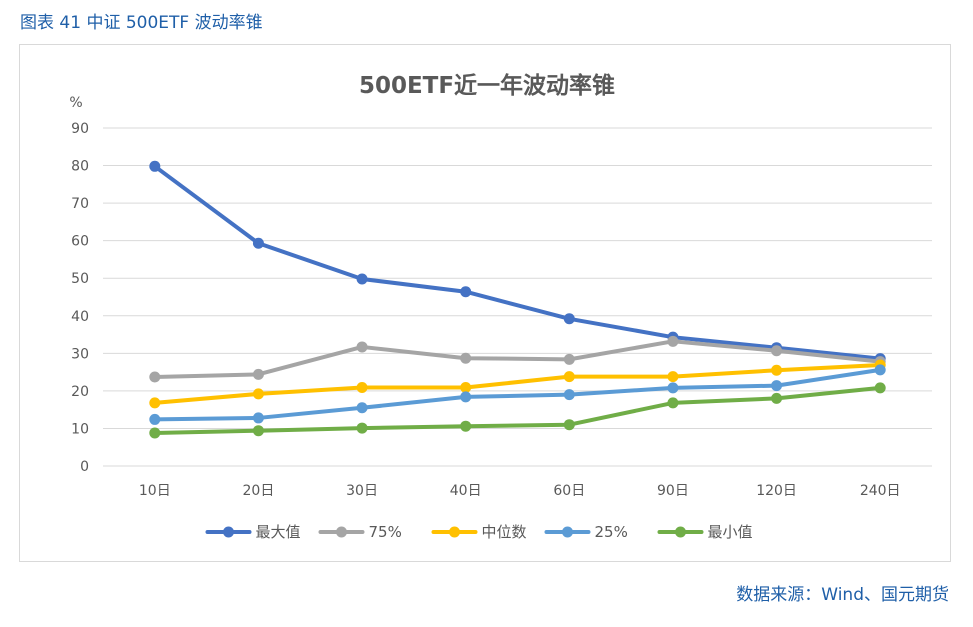 Image resolution: width=973 pixels, height=627 pixels. What do you see at coordinates (730, 532) in the screenshot?
I see `legend-label: 最小值` at bounding box center [730, 532].